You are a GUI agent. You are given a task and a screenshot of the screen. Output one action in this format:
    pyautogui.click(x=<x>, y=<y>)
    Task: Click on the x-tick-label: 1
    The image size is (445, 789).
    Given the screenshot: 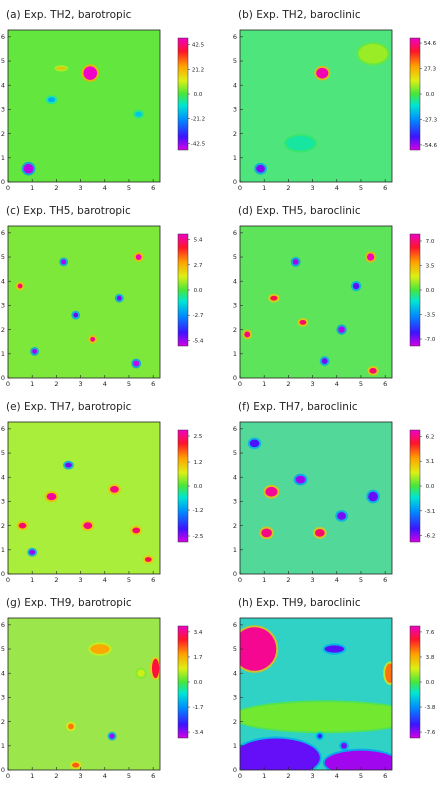 What is the action you would take?
    pyautogui.click(x=32, y=384)
    